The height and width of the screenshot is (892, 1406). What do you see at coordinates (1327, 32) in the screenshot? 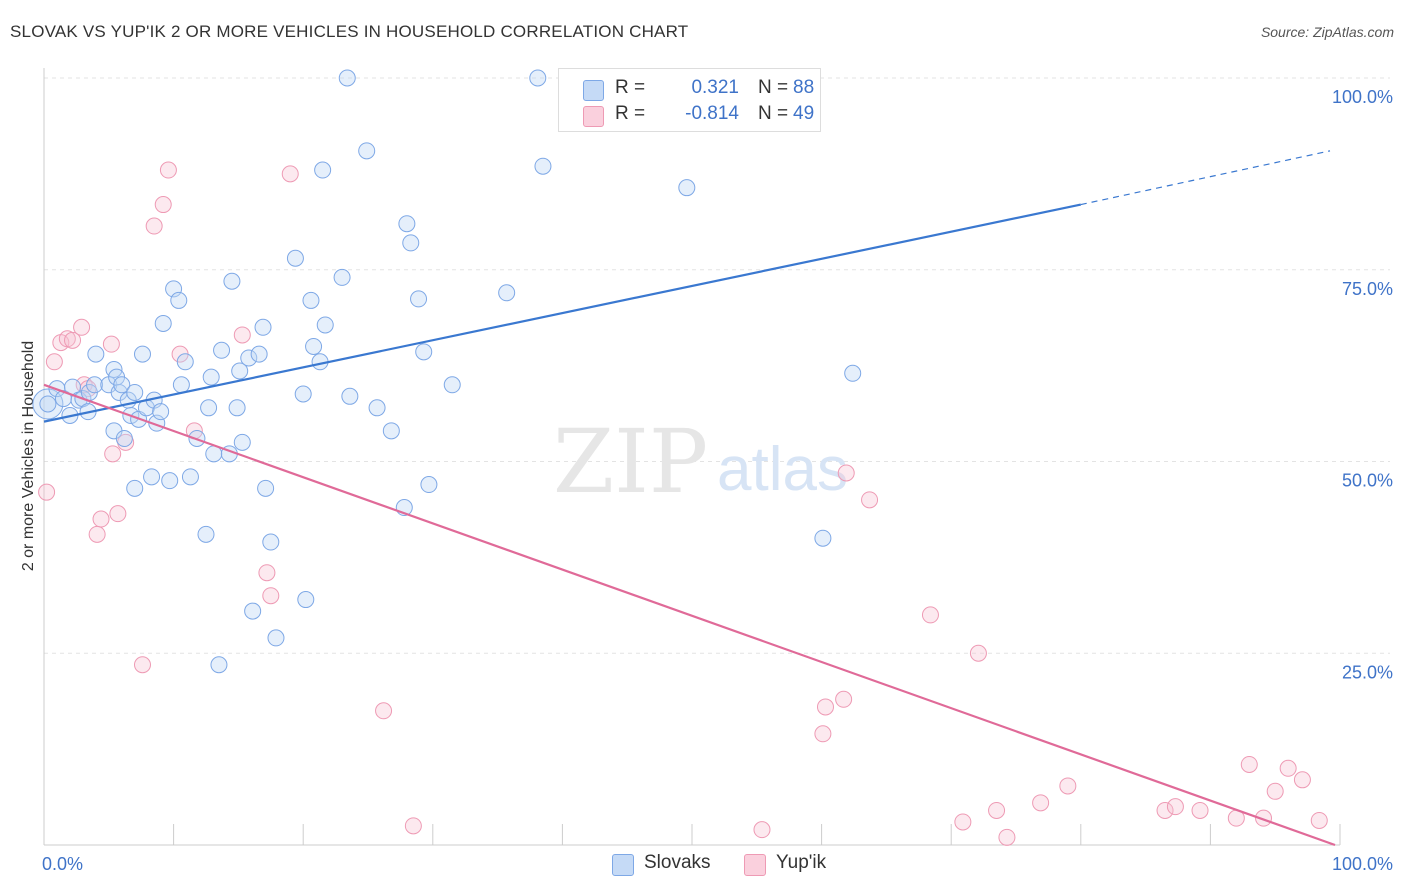
I see `source-label: Source: ZipAtlas.com` at bounding box center [1327, 32].